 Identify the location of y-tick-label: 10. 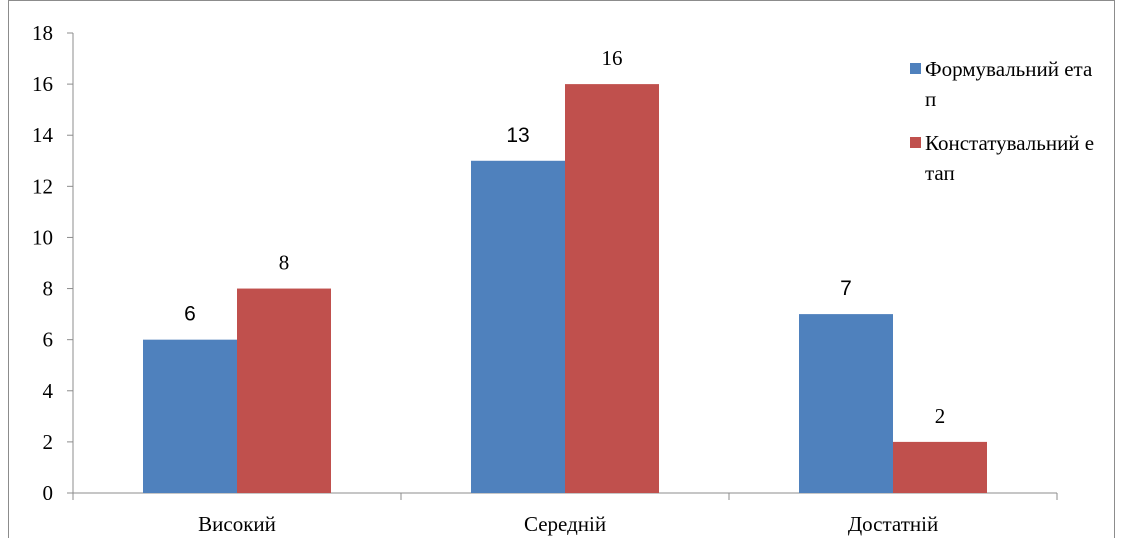
(42, 237).